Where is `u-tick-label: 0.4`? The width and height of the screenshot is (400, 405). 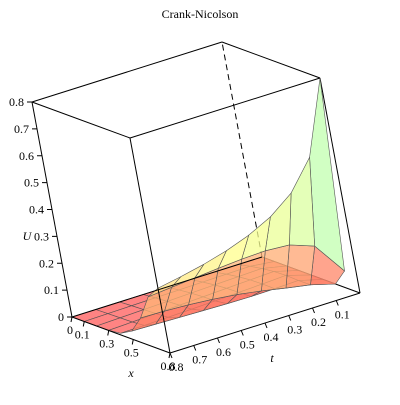
u-tick-label: 0.4 is located at coordinates (36, 210).